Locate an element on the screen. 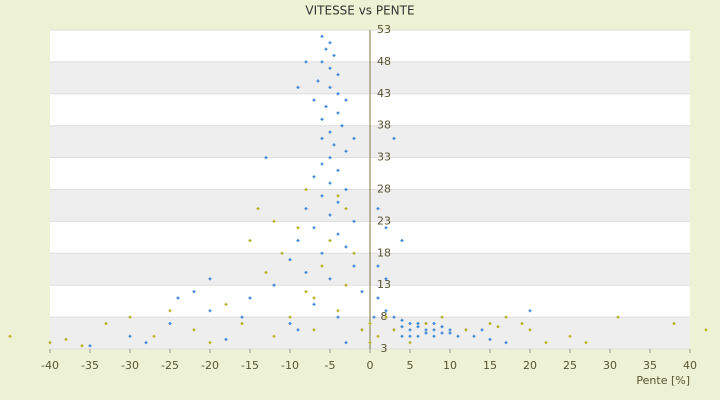 This screenshot has width=720, height=400. x-tick-label: 25 is located at coordinates (570, 365).